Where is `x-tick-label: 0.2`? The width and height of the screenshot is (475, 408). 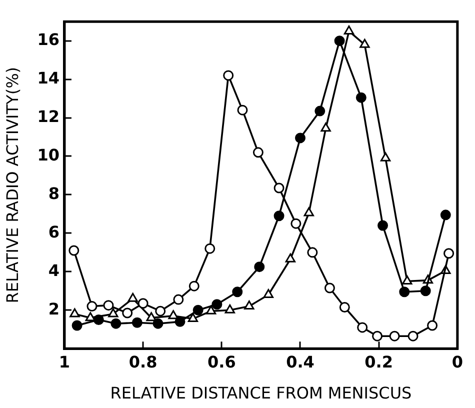
x-tick-label: 0.2 is located at coordinates (379, 362).